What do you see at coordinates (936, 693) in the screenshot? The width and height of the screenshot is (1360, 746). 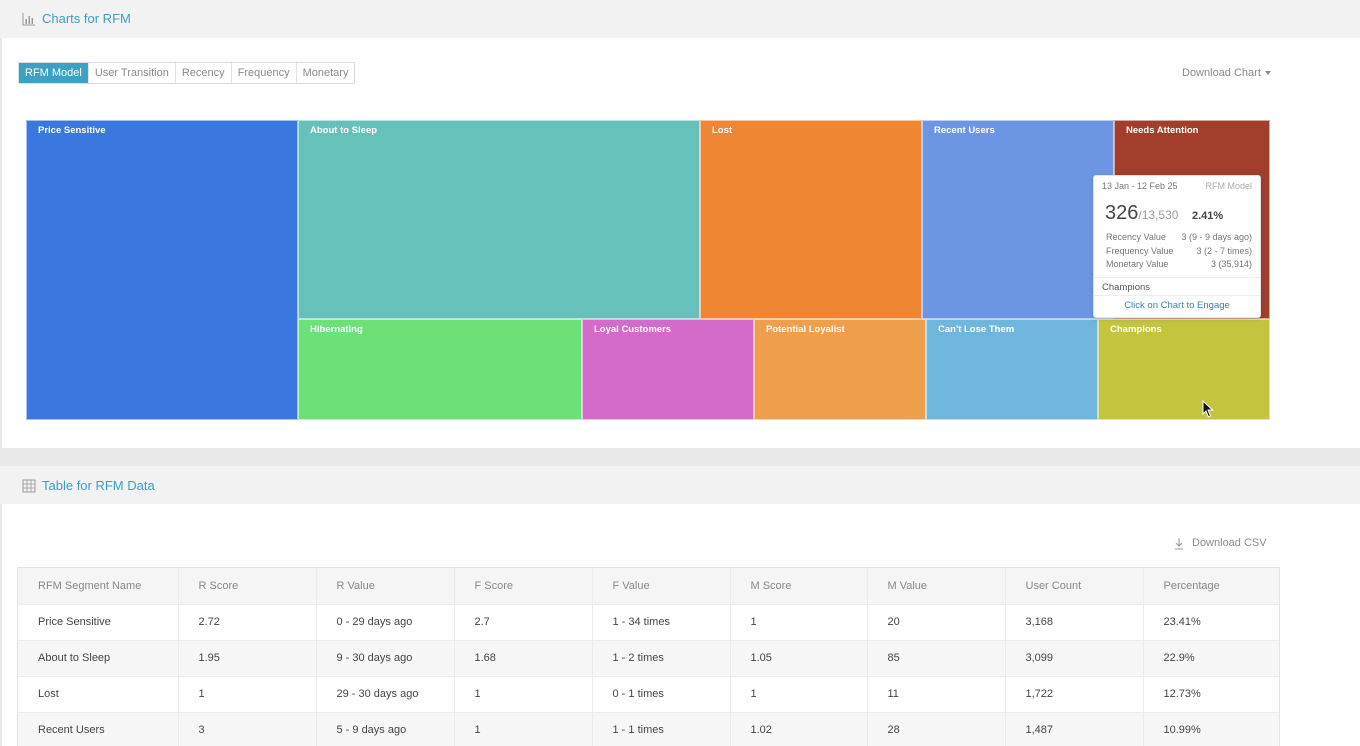 I see `table-cell: 11` at bounding box center [936, 693].